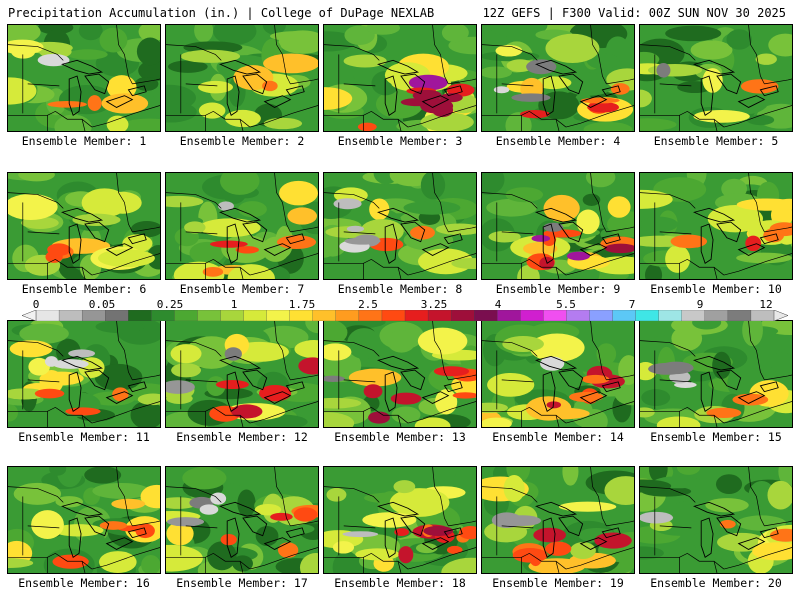 The height and width of the screenshot is (600, 800). What do you see at coordinates (368, 304) in the screenshot?
I see `scale-tick-label: 2.5` at bounding box center [368, 304].